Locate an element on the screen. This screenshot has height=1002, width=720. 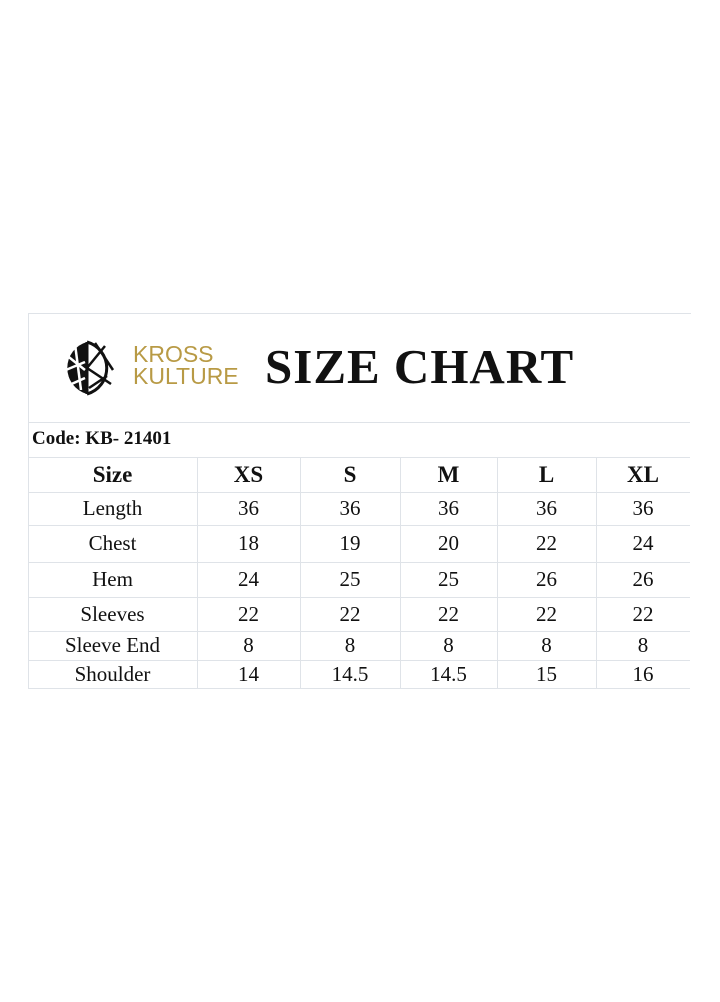
header-cell: S is located at coordinates (350, 474).